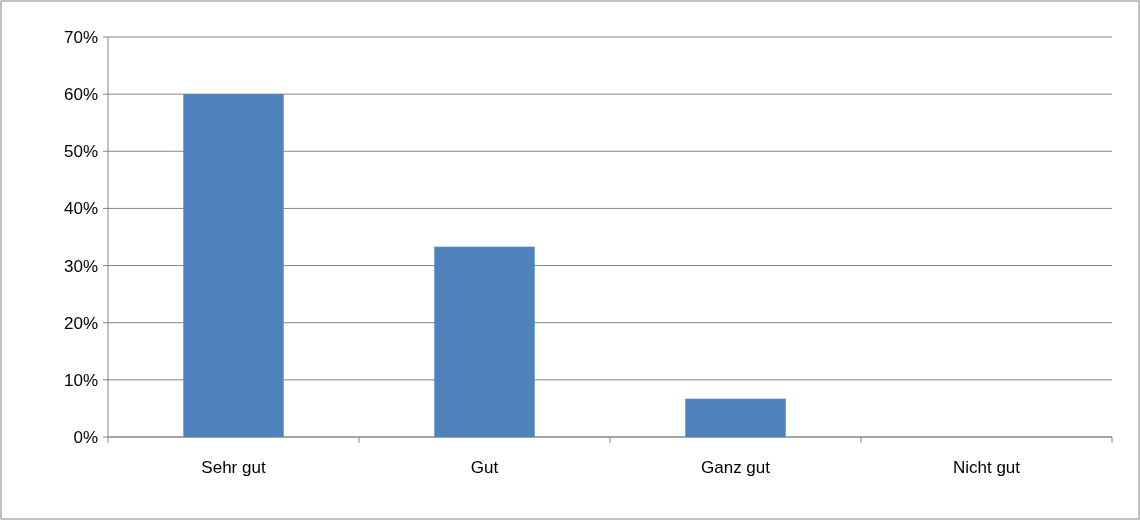 The height and width of the screenshot is (520, 1140). I want to click on x-tick-label: Gut, so click(484, 467).